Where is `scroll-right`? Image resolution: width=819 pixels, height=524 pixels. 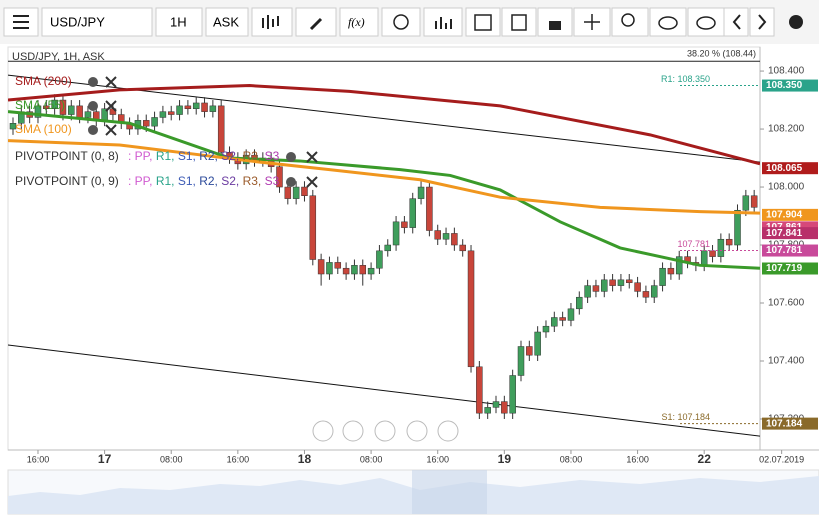 scroll-right is located at coordinates (448, 431).